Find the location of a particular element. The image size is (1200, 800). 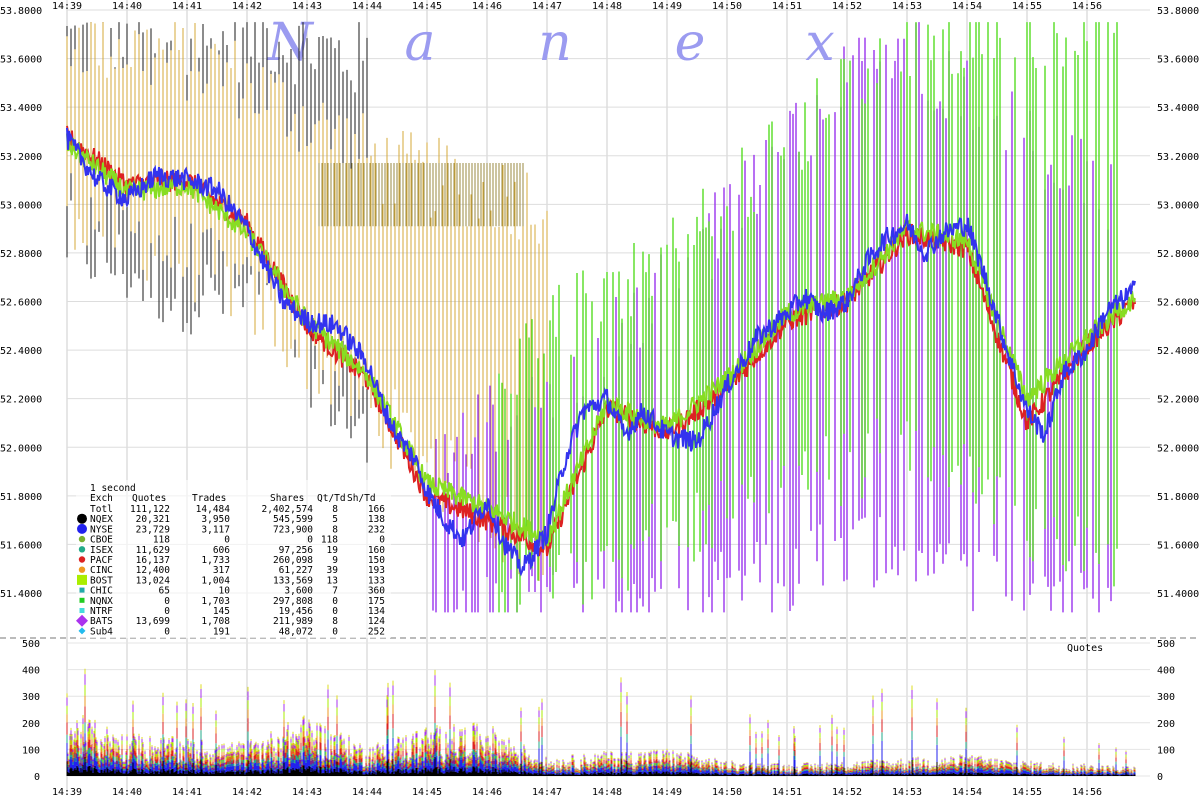

watermark-letter: N is located at coordinates (289, 43).